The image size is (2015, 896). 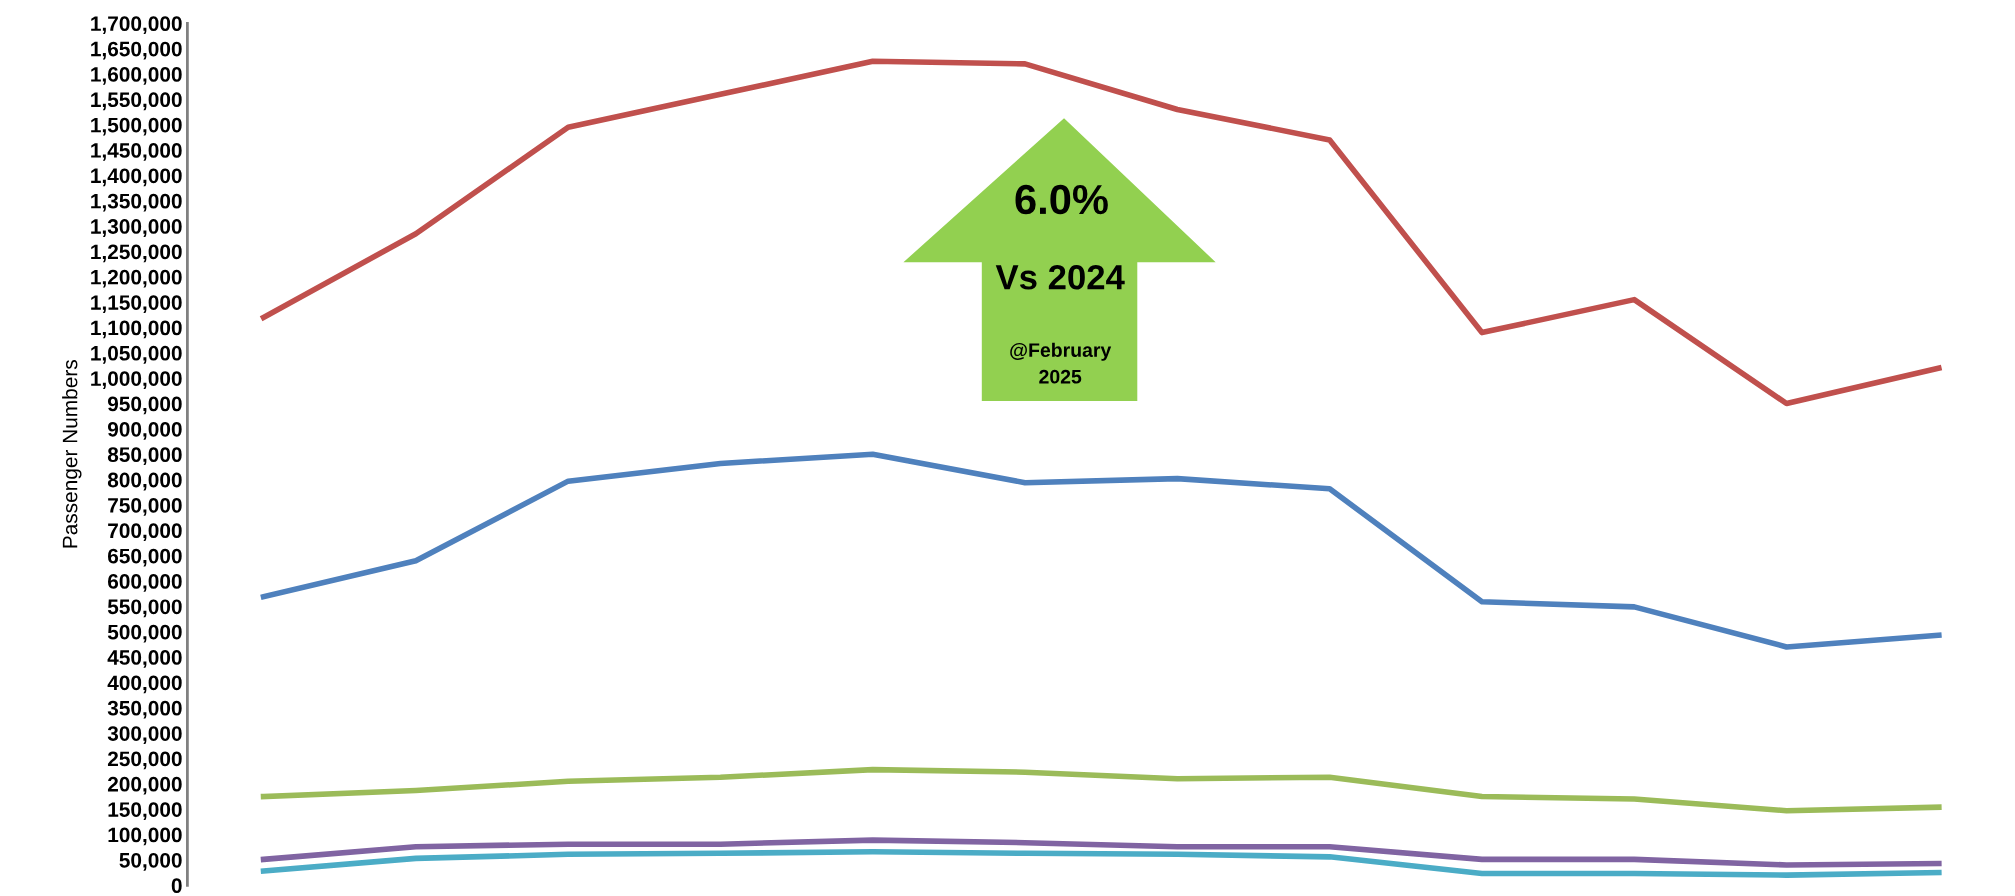 What do you see at coordinates (136, 380) in the screenshot?
I see `y-tick-label: 1,000,000` at bounding box center [136, 380].